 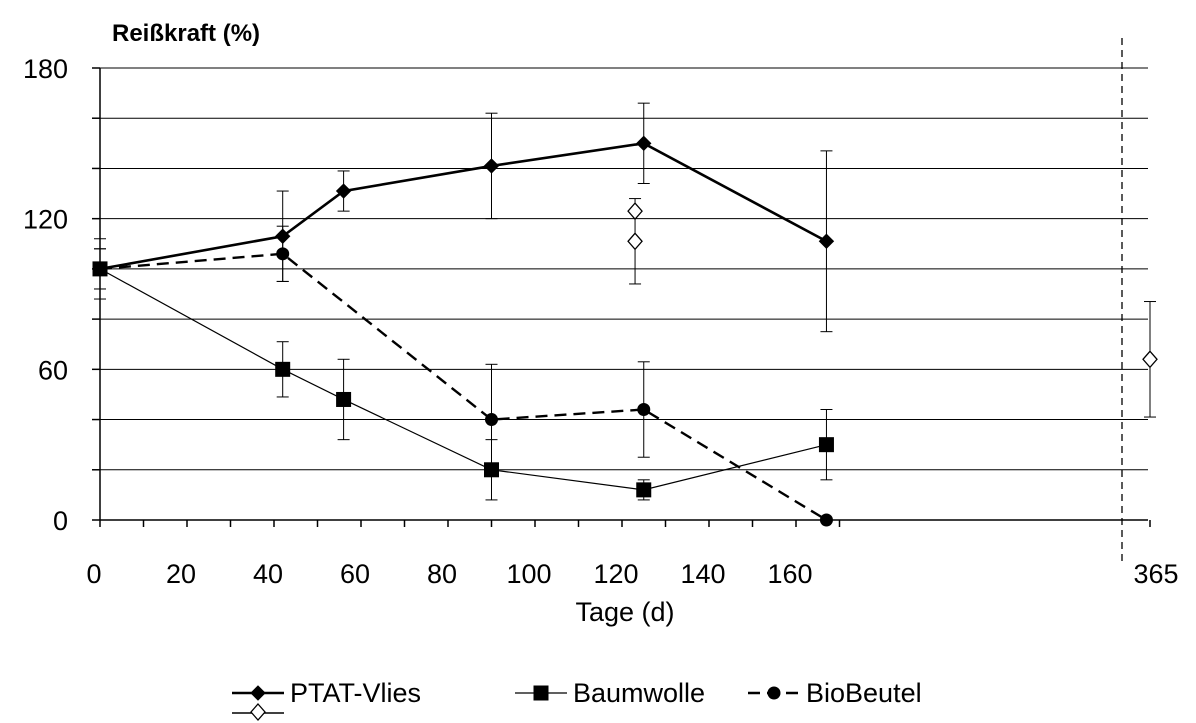 What do you see at coordinates (355, 574) in the screenshot?
I see `x-tick-label: 60` at bounding box center [355, 574].